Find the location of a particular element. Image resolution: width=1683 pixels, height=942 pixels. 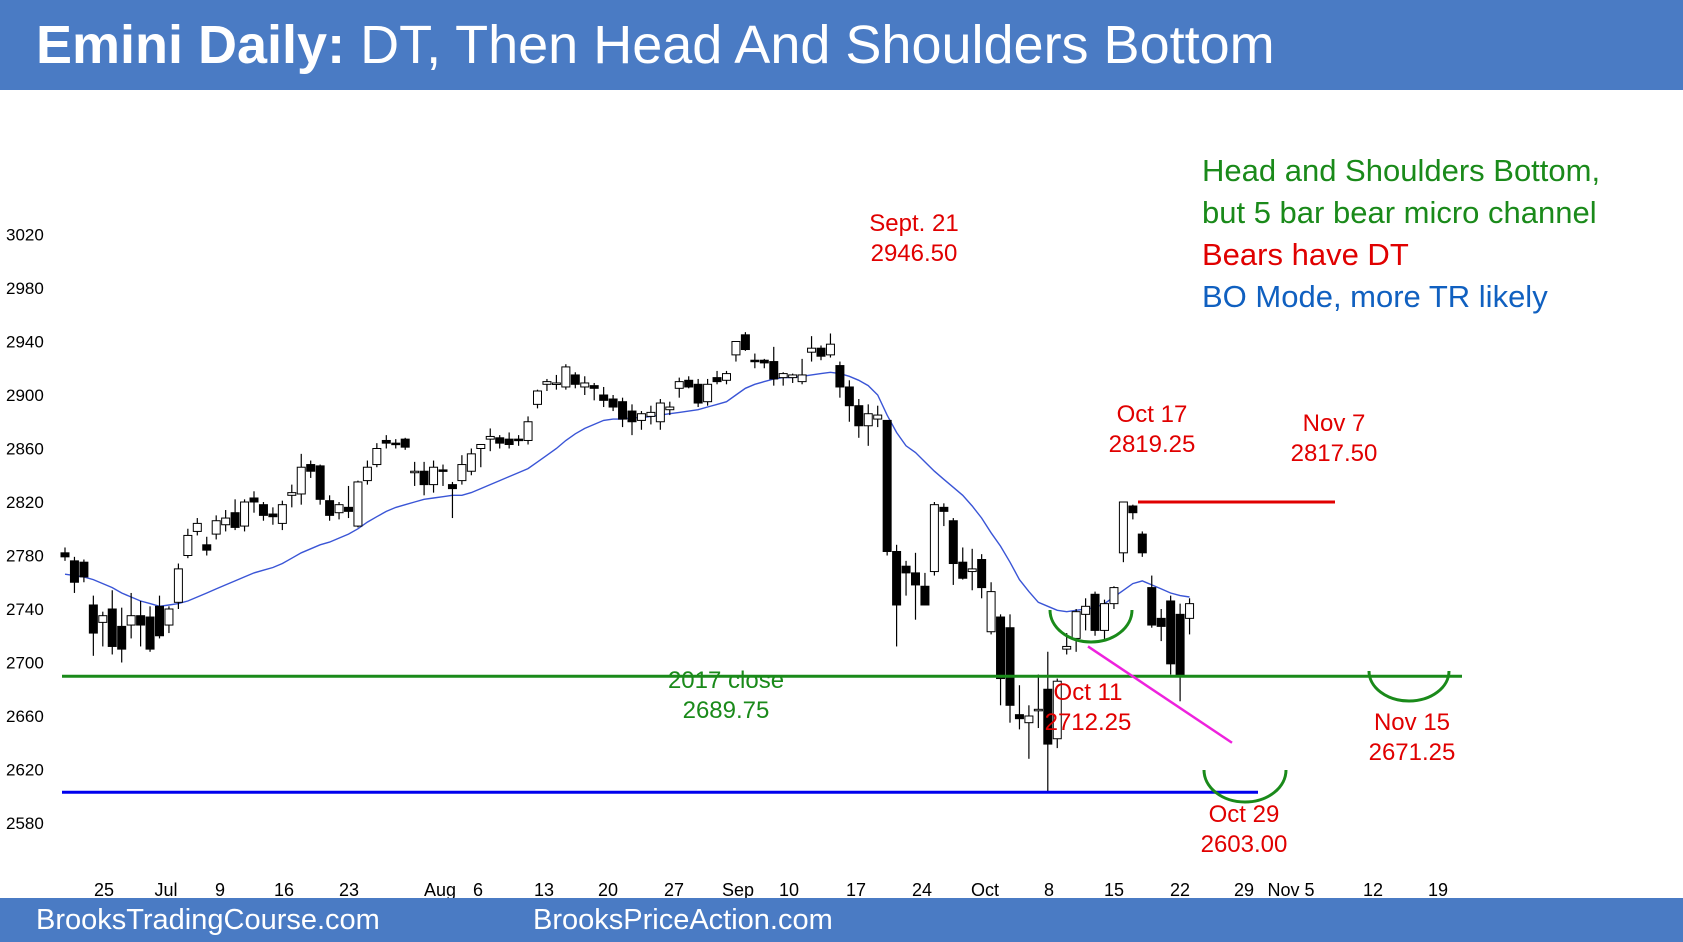

footer-left-link: BrooksTradingCourse.com is located at coordinates (208, 920).